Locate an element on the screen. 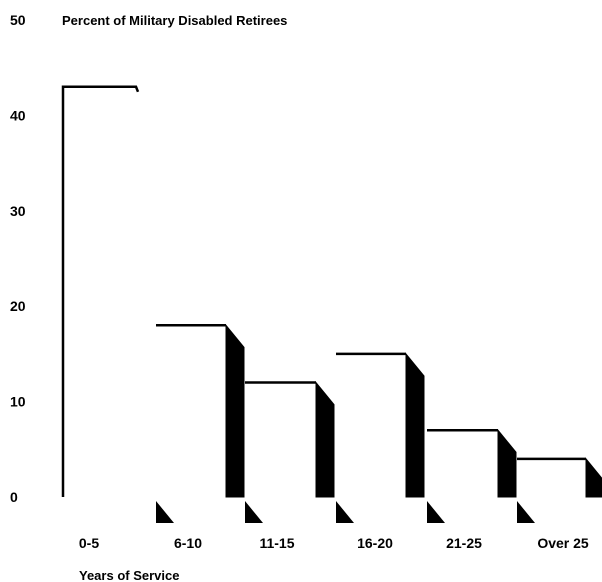 This screenshot has height=582, width=602. x-tick-label: 16-20 is located at coordinates (375, 543).